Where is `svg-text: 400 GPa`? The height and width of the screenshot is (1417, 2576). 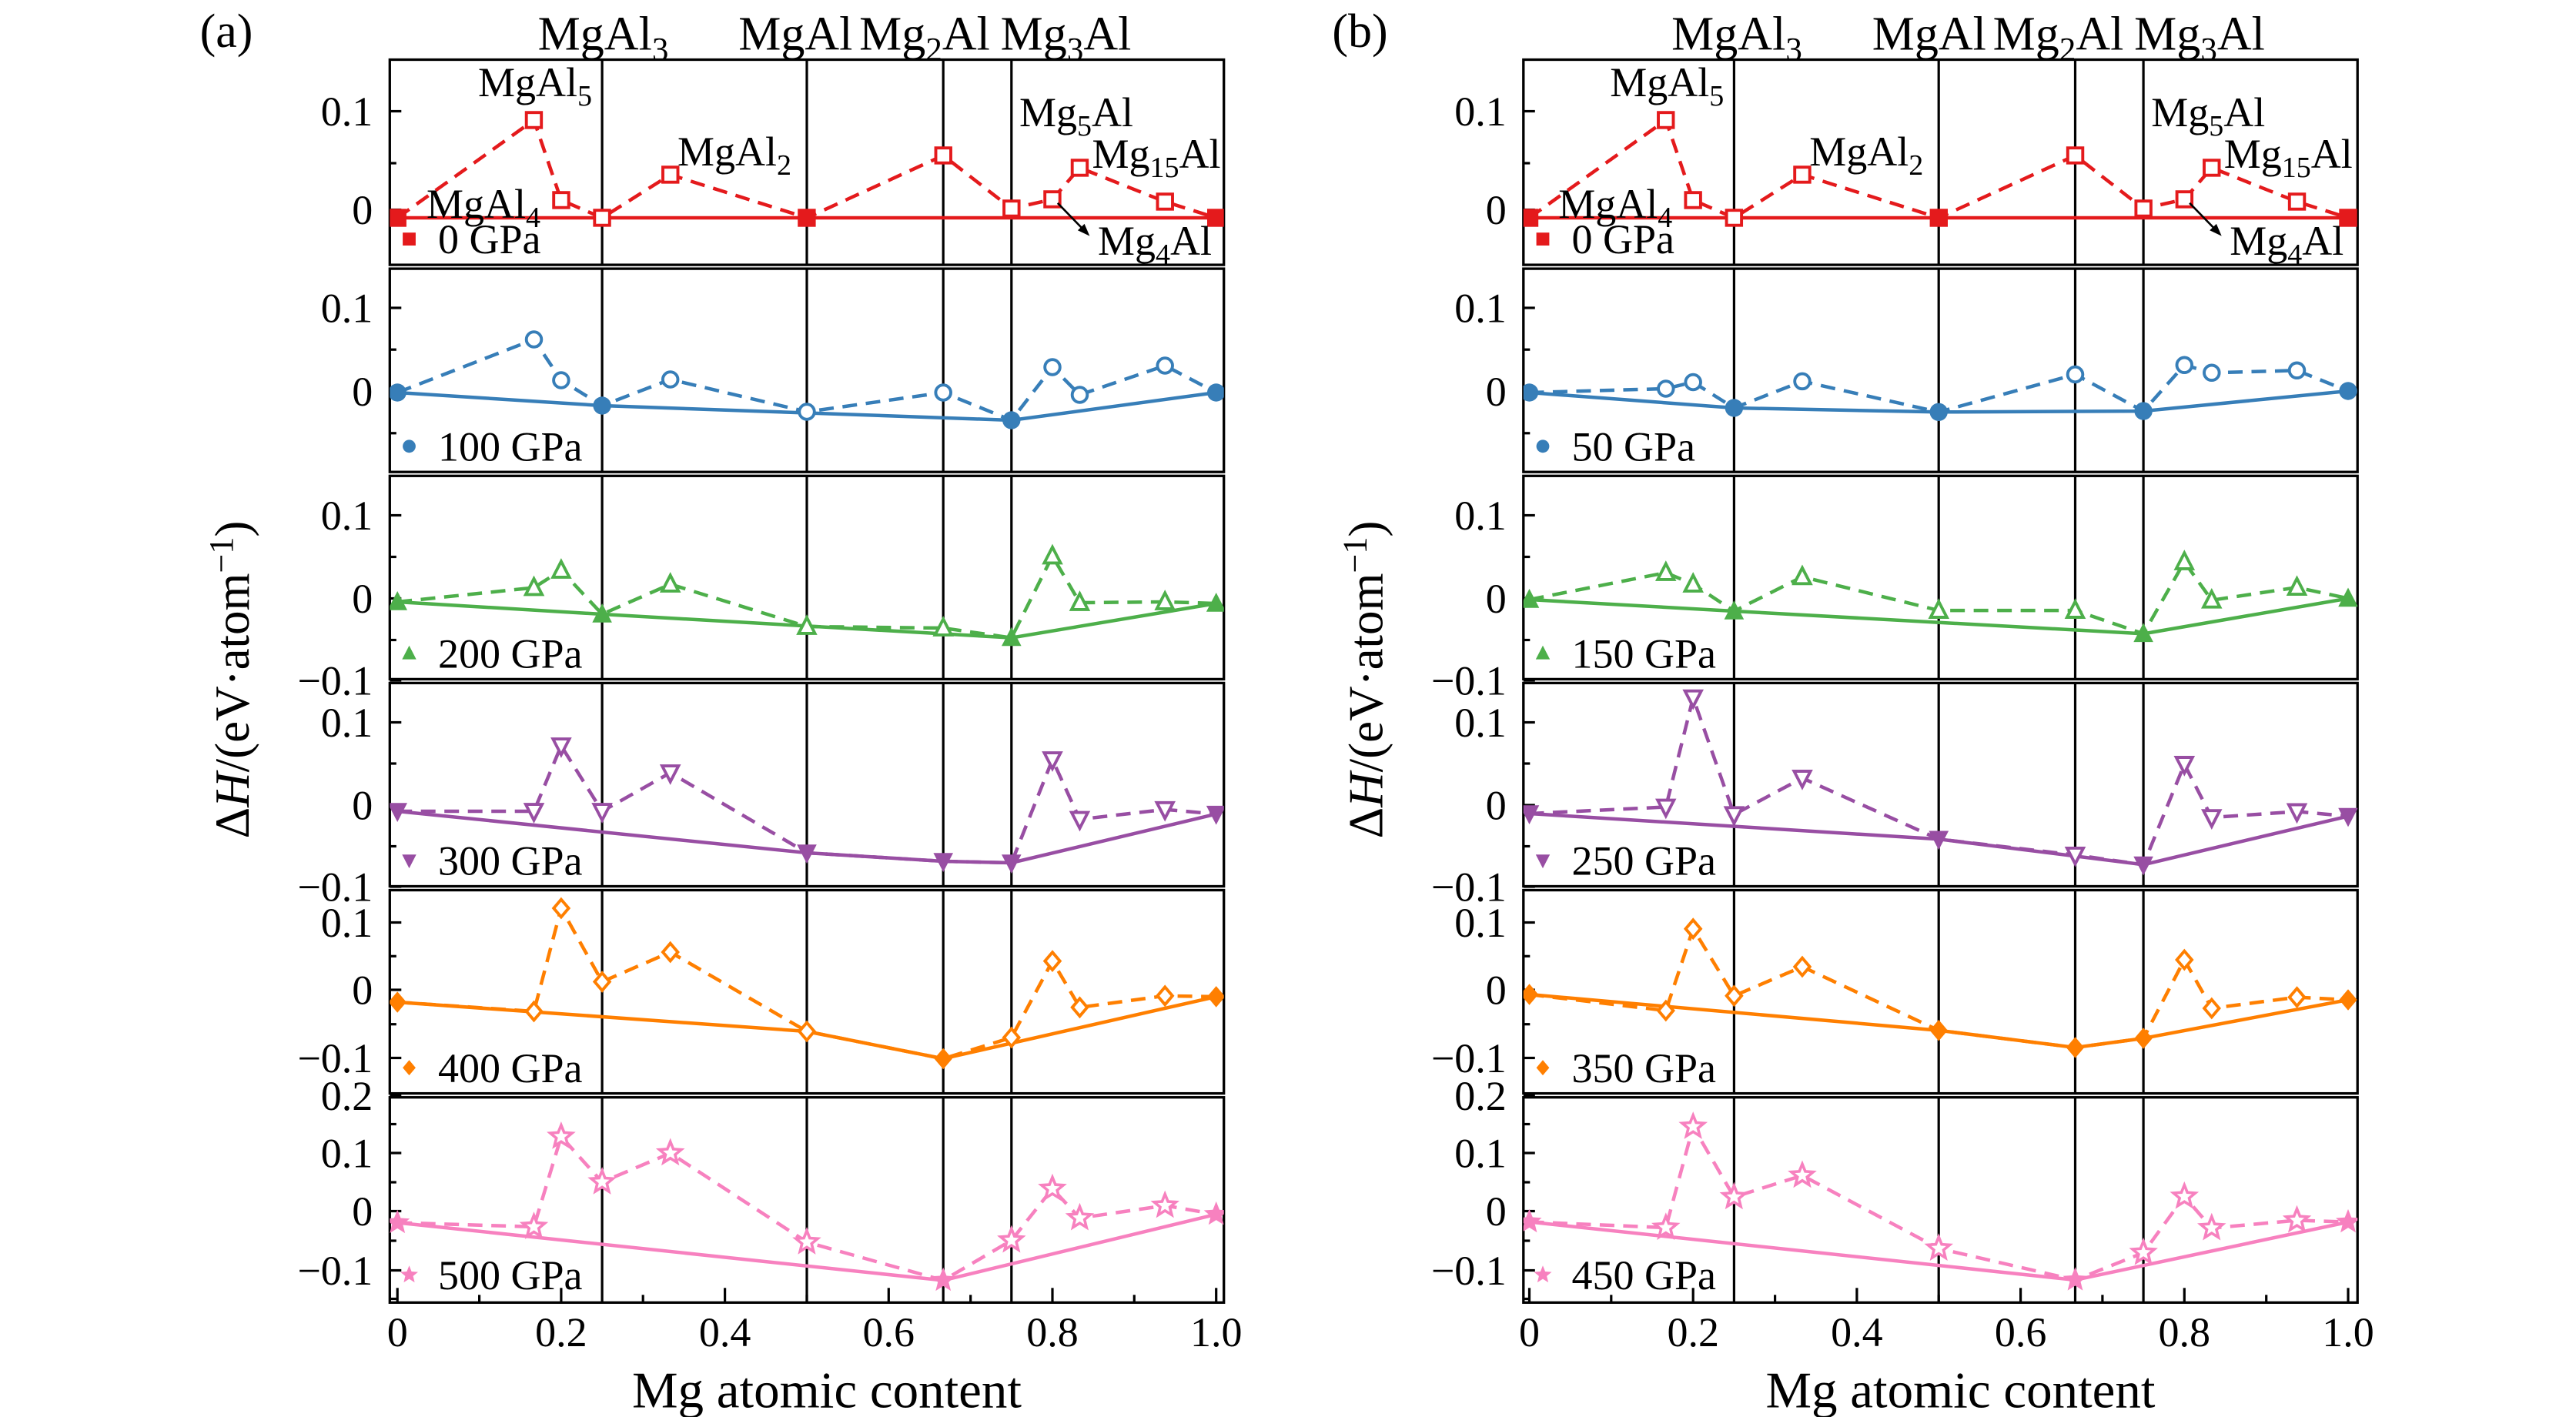
svg-text: 400 GPa is located at coordinates (511, 1068).